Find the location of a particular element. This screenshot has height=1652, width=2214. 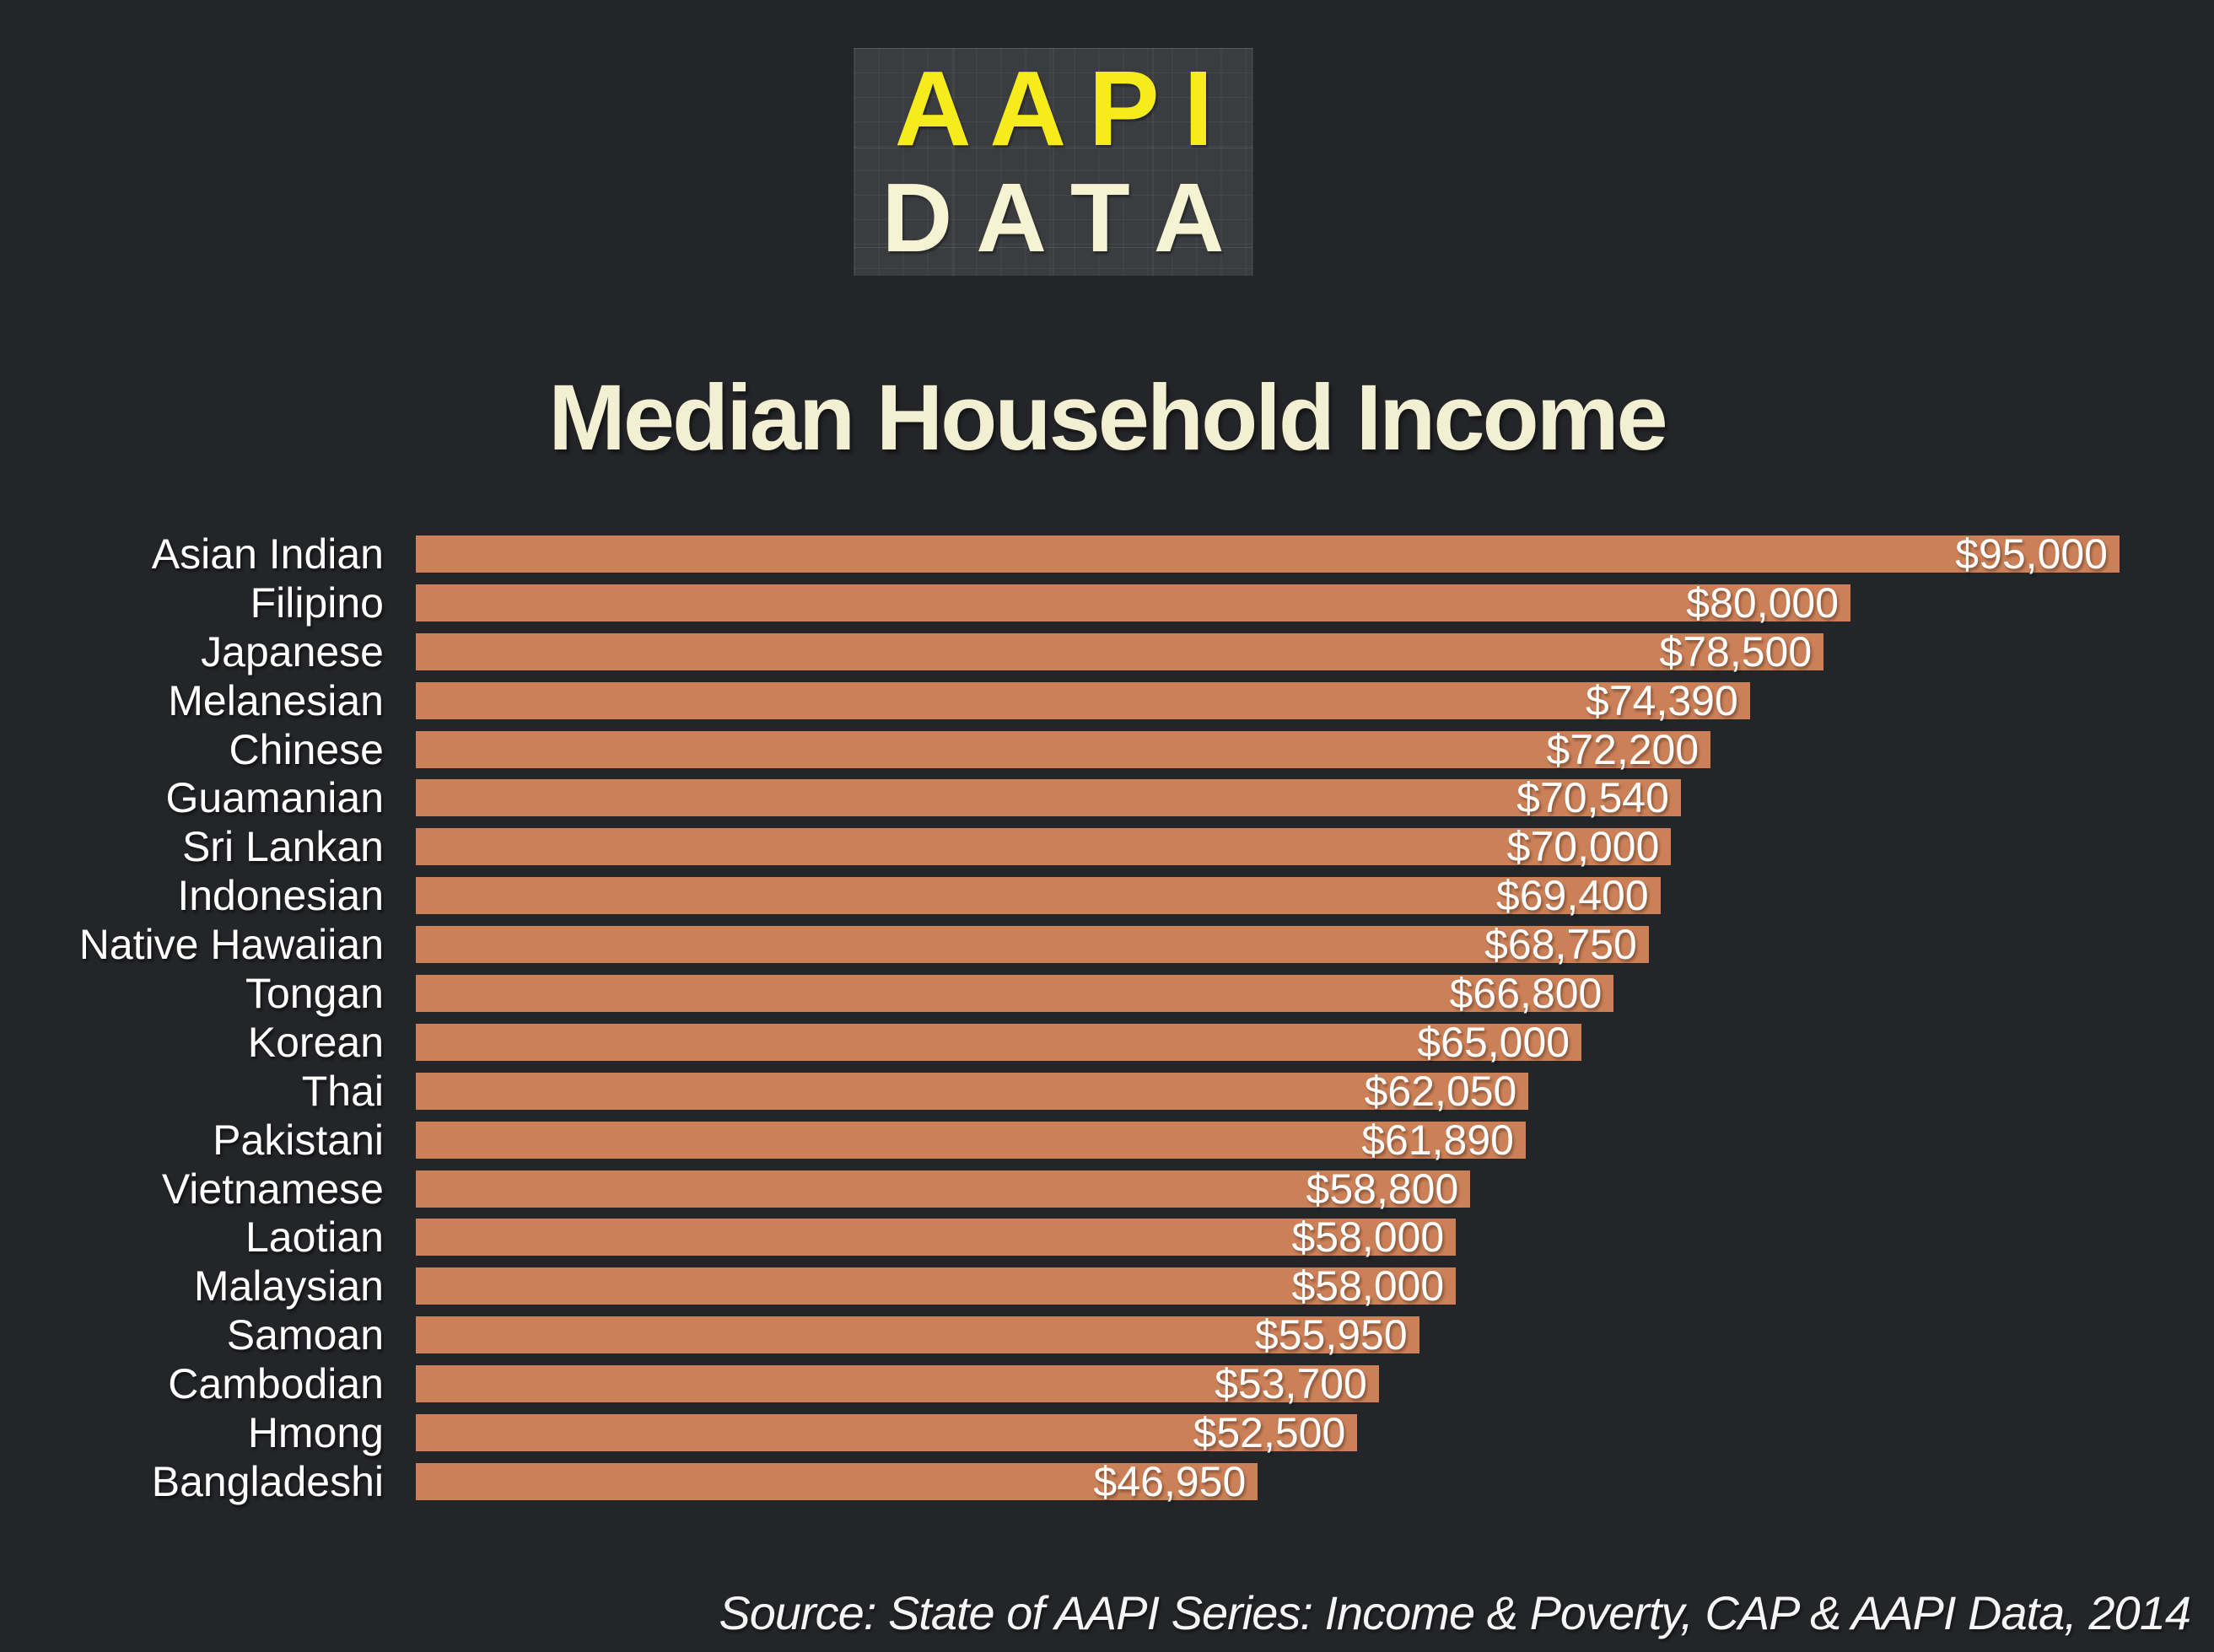

value-label: $70,540 is located at coordinates (1592, 798).